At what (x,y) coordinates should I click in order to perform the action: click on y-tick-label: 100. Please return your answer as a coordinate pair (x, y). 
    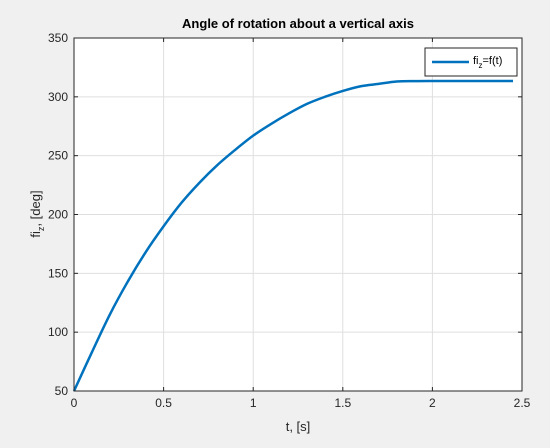
    Looking at the image, I should click on (58, 332).